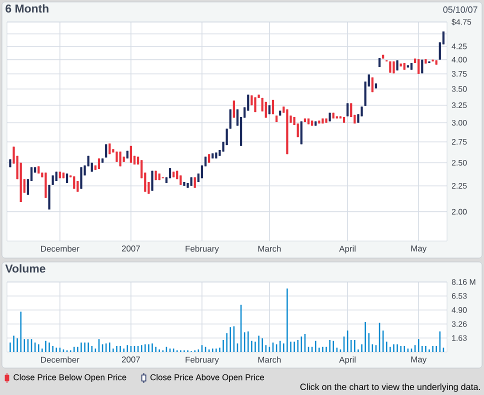  Describe the element at coordinates (207, 378) in the screenshot. I see `legend-label: Close Price Above Open Price` at that location.